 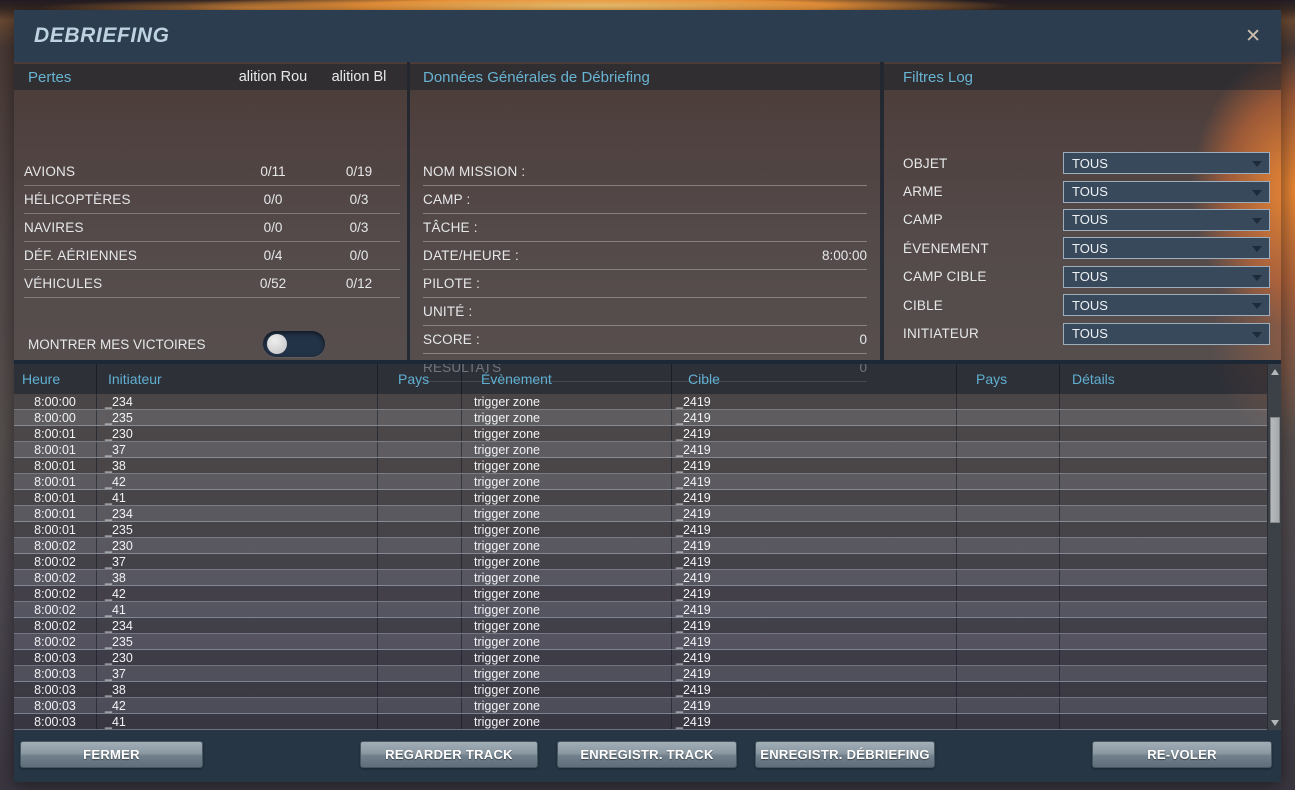 What do you see at coordinates (111, 754) in the screenshot?
I see `close-button: FERMER` at bounding box center [111, 754].